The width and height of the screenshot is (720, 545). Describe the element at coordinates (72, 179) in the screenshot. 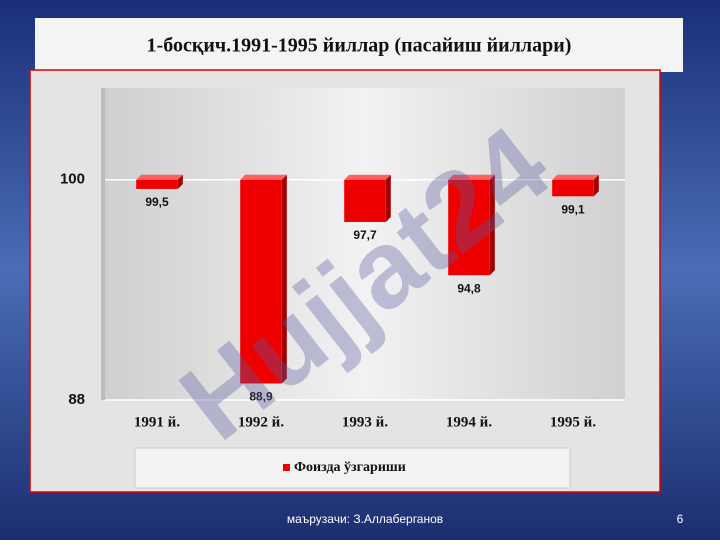

I see `y-tick-label: 100` at that location.